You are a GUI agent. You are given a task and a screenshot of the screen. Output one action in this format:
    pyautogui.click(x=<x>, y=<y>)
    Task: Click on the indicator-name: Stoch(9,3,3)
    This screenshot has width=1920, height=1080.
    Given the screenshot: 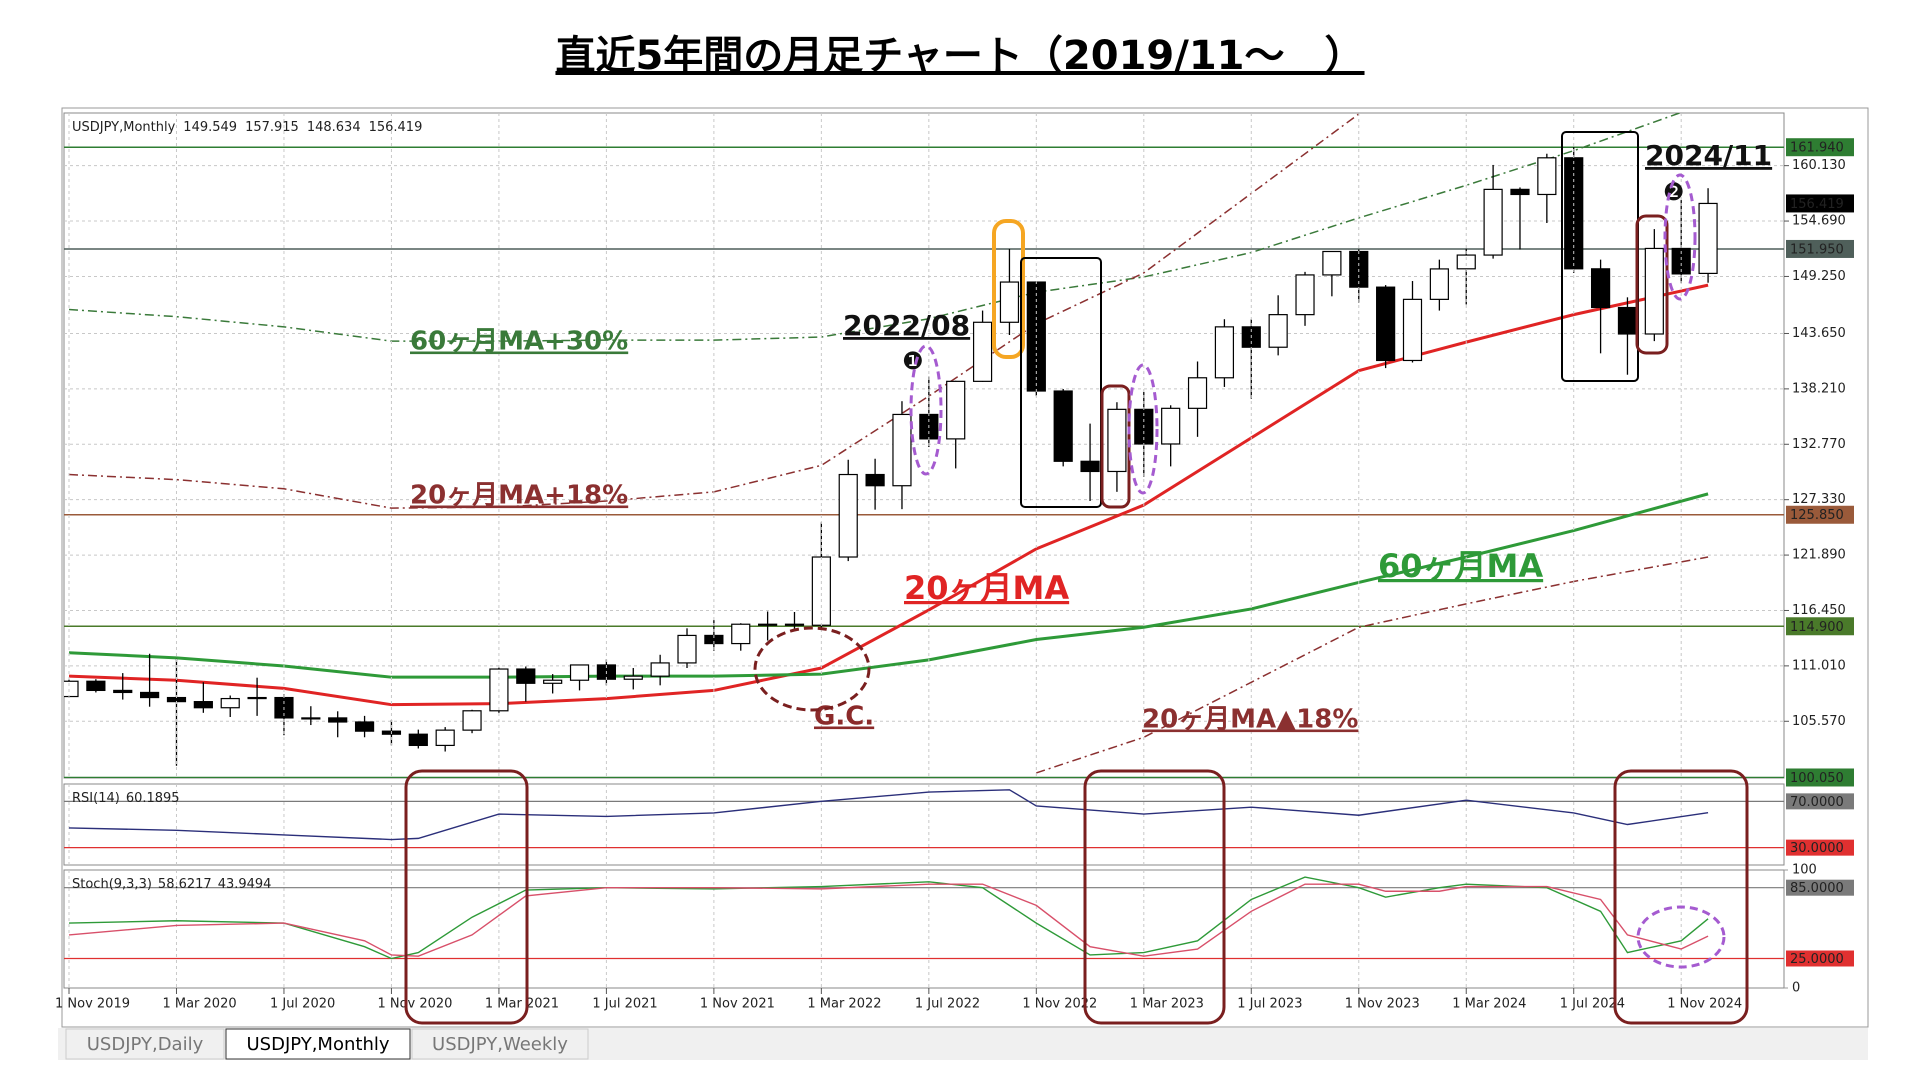 What is the action you would take?
    pyautogui.click(x=112, y=884)
    